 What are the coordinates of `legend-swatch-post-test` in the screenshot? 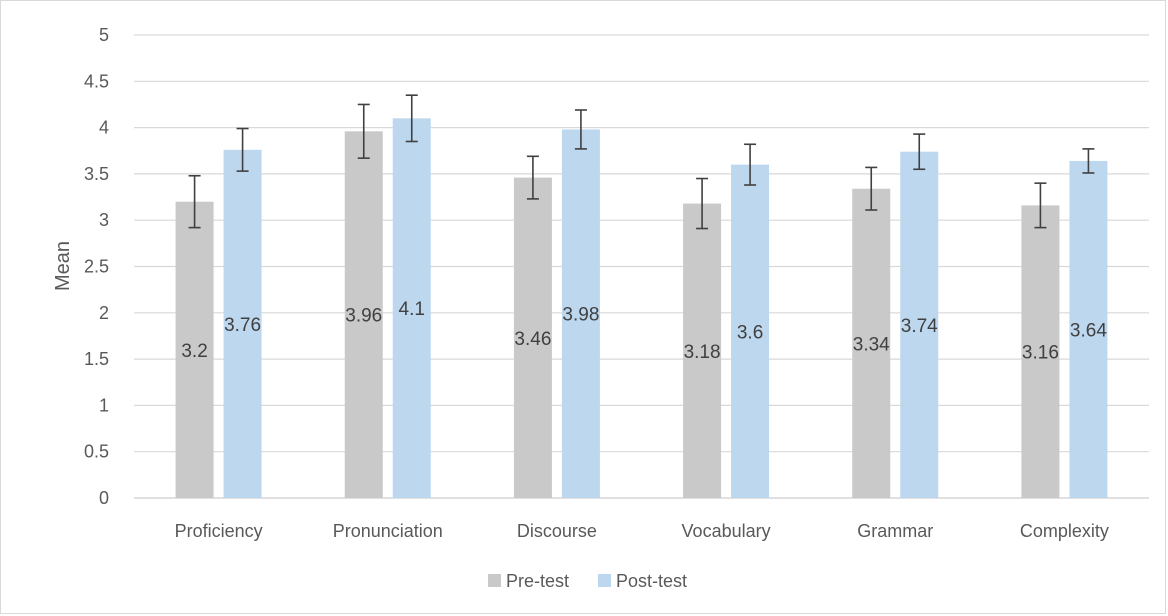 It's located at (604, 580).